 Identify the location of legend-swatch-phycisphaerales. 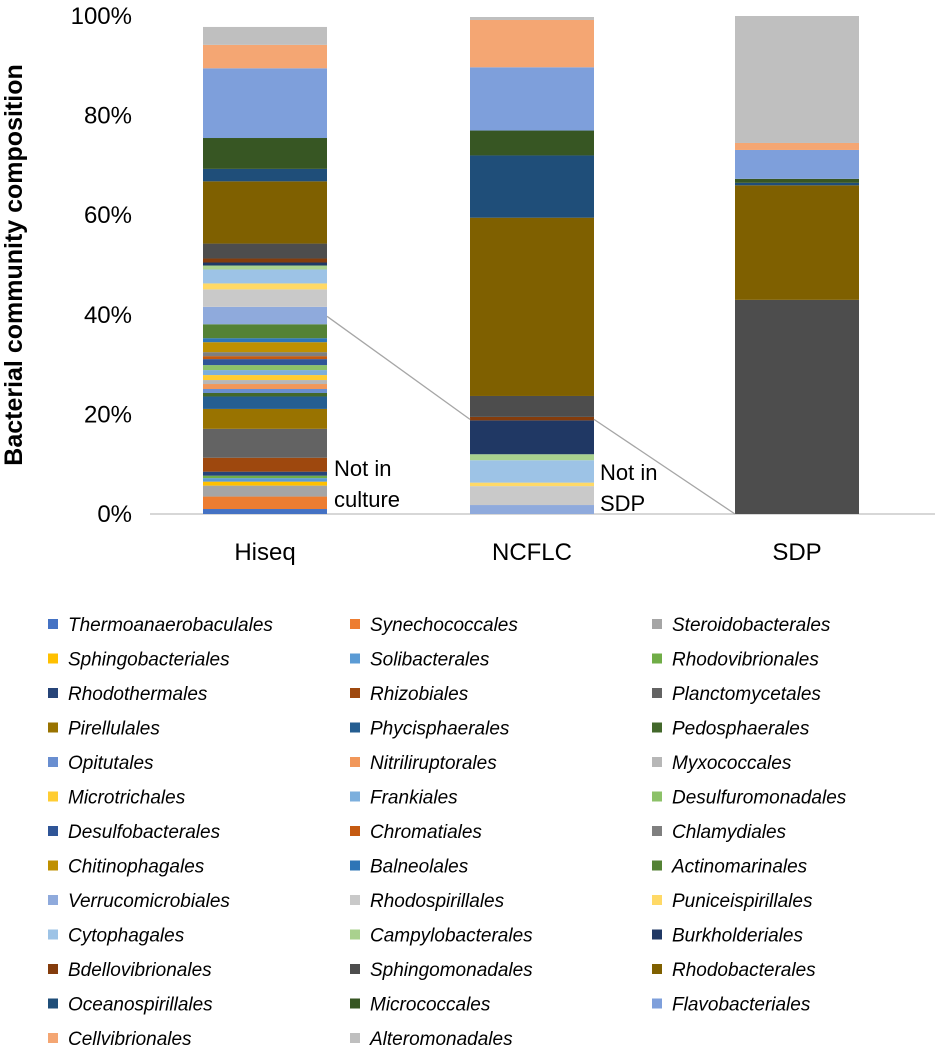
(355, 727).